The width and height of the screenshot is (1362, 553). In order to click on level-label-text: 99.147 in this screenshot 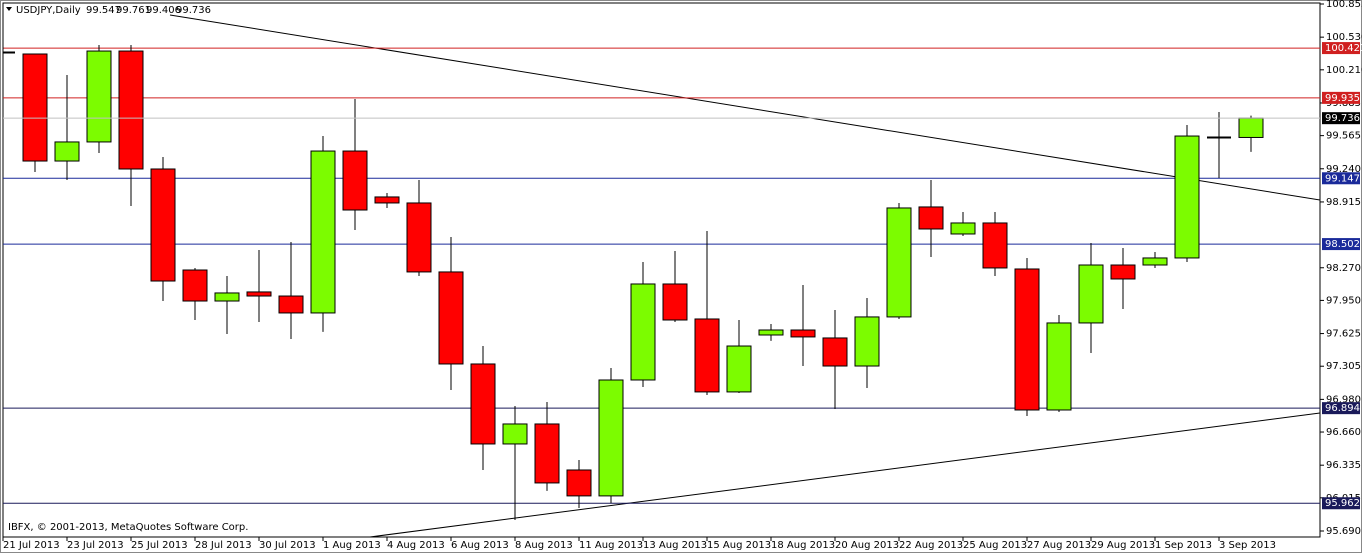, I will do `click(1342, 178)`.